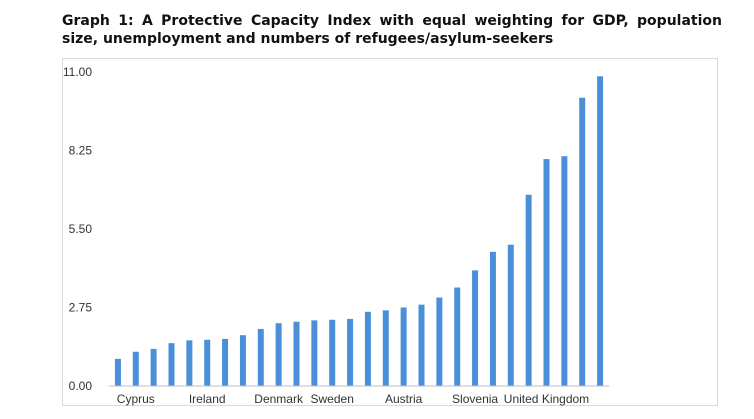 The image size is (754, 419). I want to click on y-tick-label: 0.00, so click(81, 386).